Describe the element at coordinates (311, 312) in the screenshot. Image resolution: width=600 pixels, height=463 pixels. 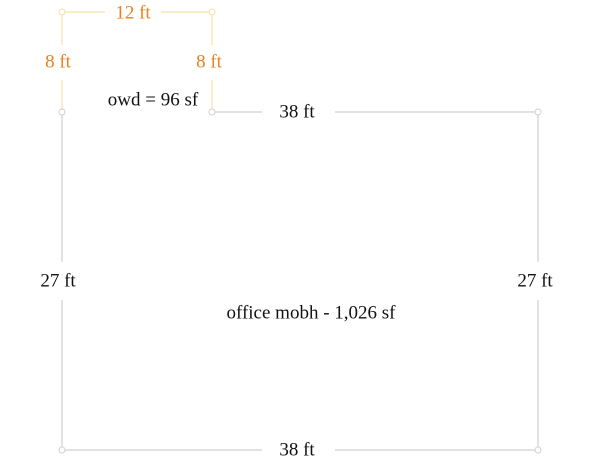
I see `room-label: office mobh - 1,026 sf` at that location.